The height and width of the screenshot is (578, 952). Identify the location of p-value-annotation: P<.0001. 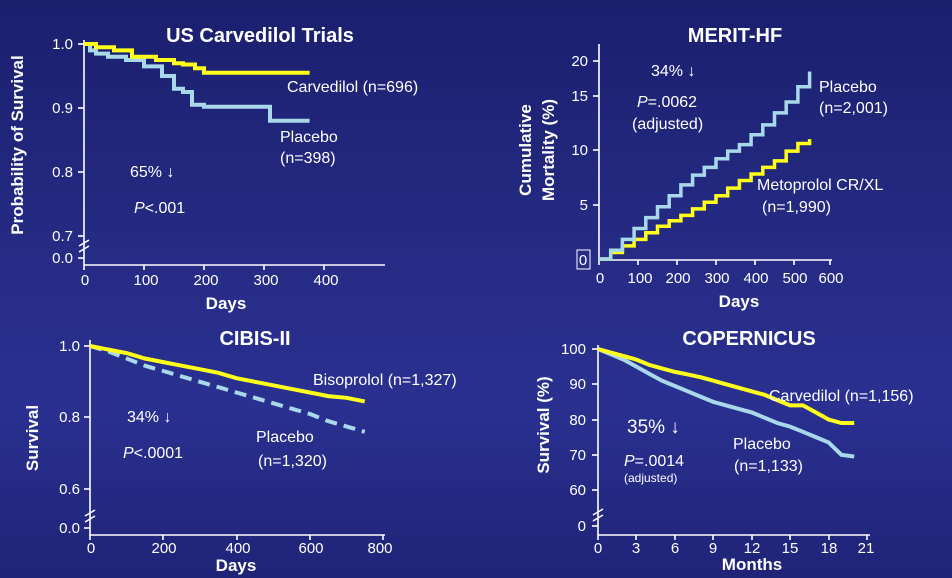
(153, 453).